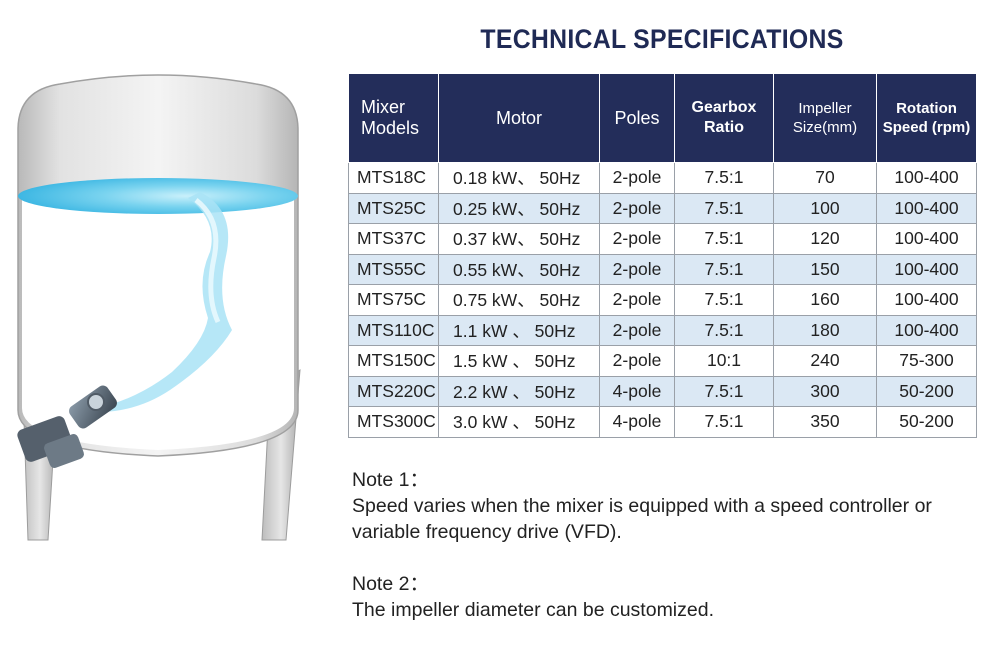 The image size is (1004, 650). What do you see at coordinates (825, 300) in the screenshot?
I see `cell-impeller: 160` at bounding box center [825, 300].